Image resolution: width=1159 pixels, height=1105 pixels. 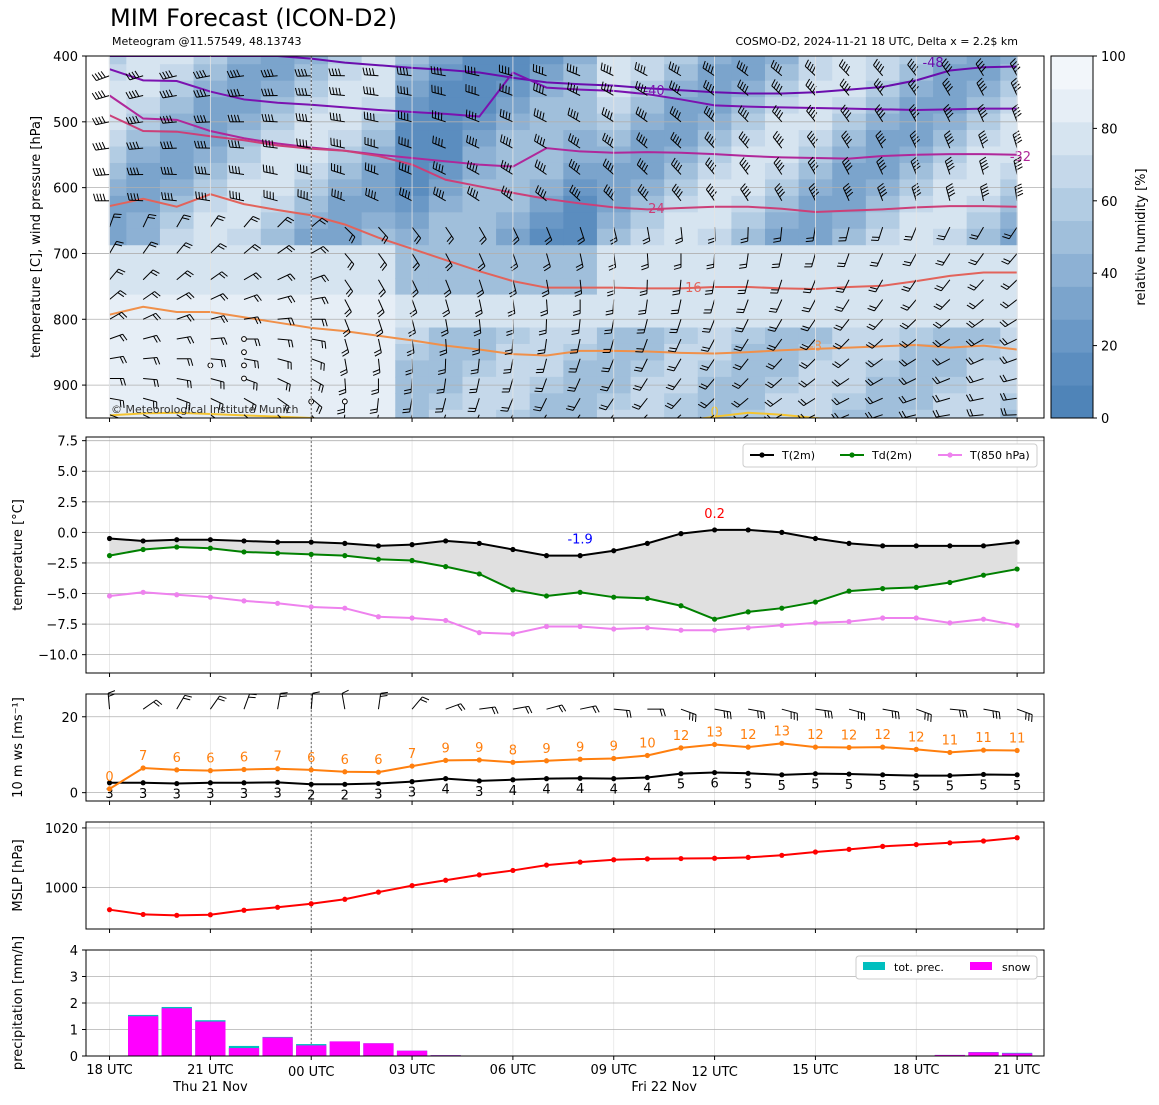 What do you see at coordinates (849, 736) in the screenshot?
I see `gust-label: 12` at bounding box center [849, 736].